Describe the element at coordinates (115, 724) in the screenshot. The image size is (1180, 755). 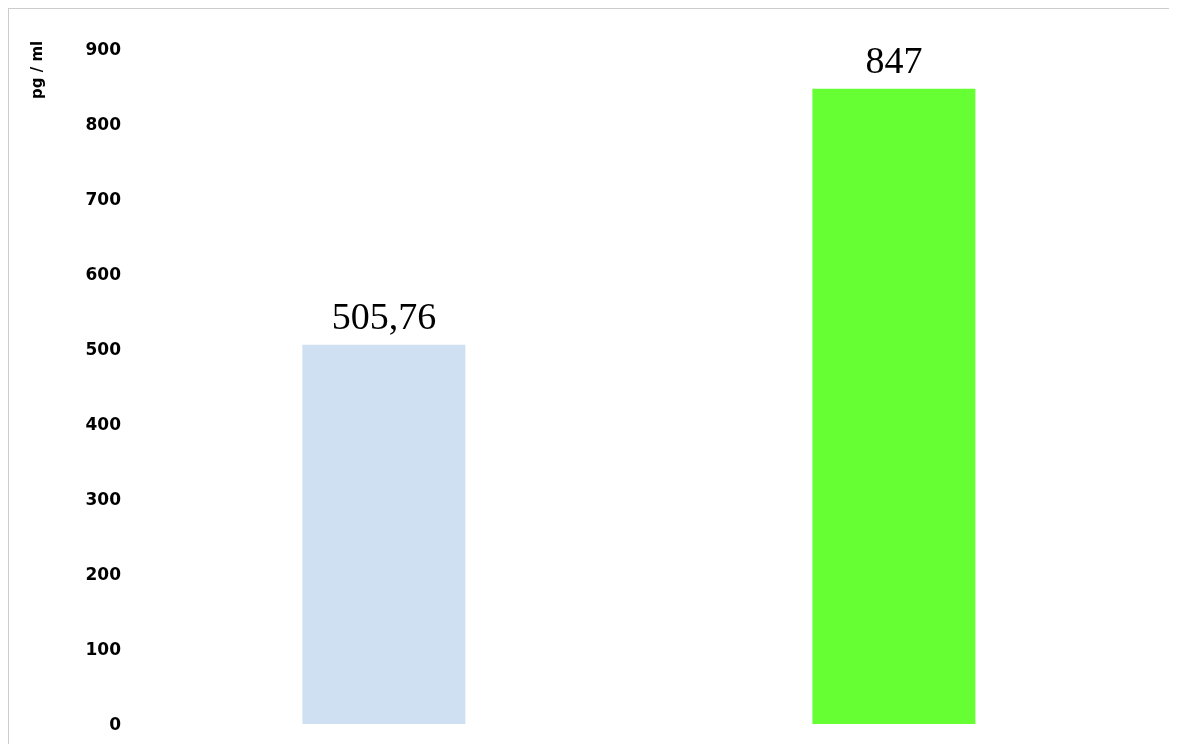
I see `y-tick-label: 0` at that location.